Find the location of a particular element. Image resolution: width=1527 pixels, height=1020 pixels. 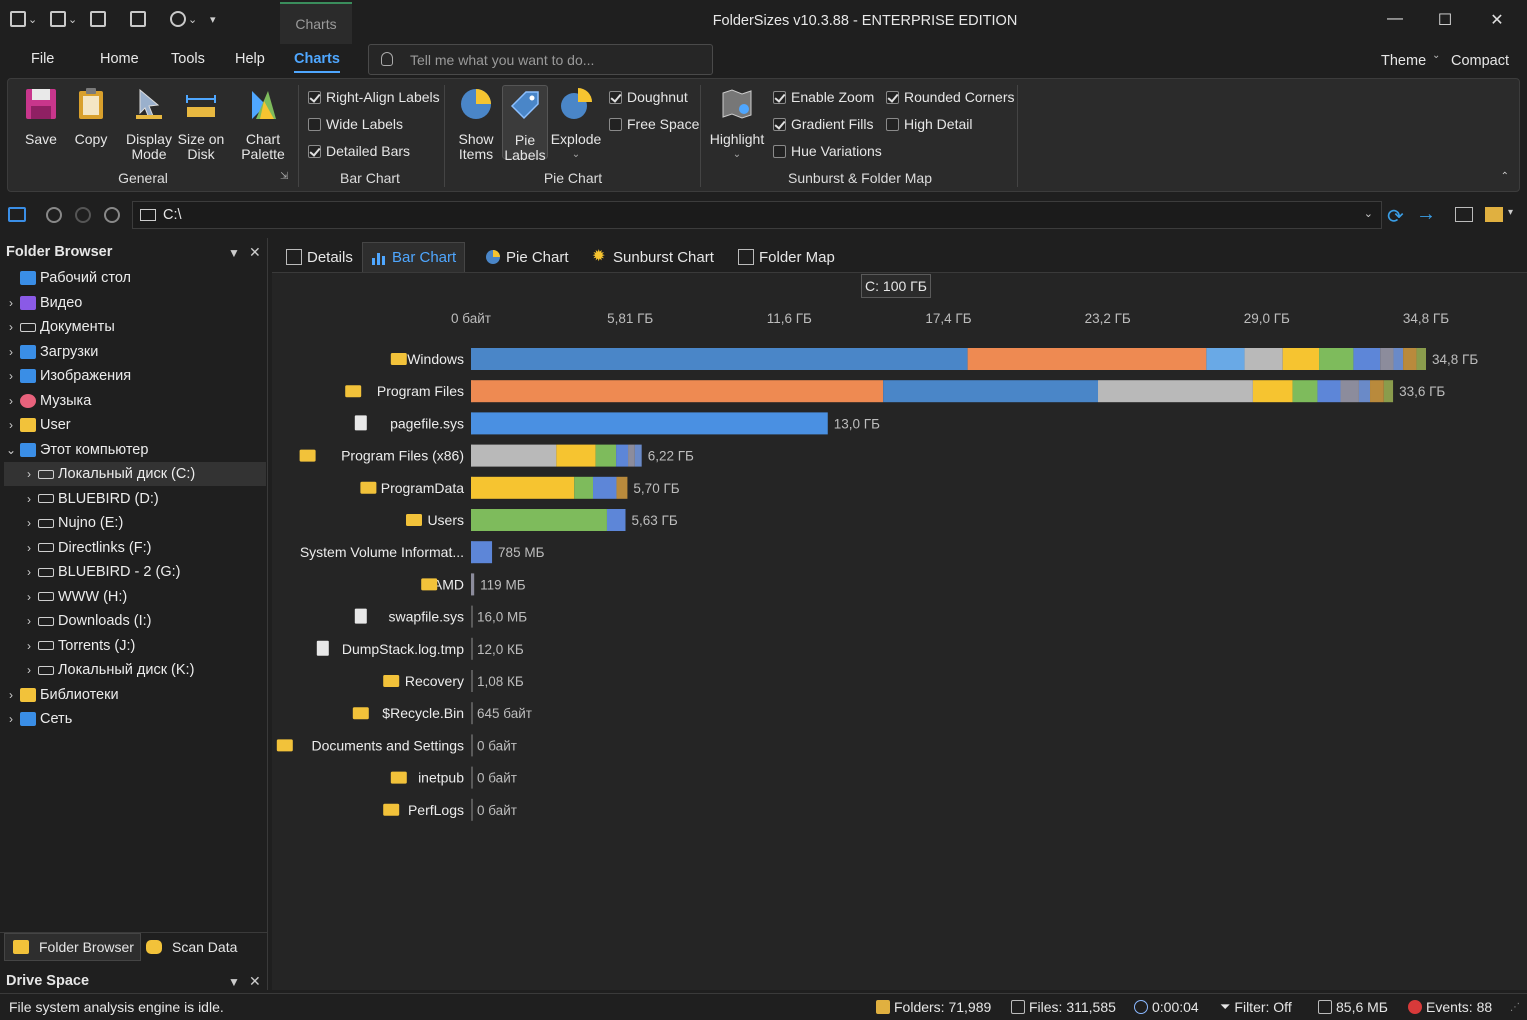

tree-item: › User is located at coordinates (135, 425).